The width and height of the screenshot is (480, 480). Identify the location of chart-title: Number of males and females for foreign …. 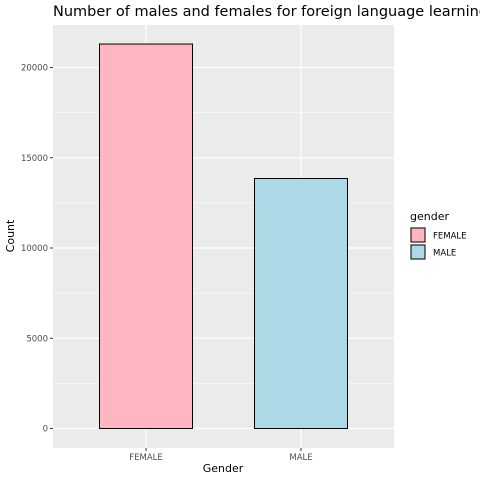
(266, 12).